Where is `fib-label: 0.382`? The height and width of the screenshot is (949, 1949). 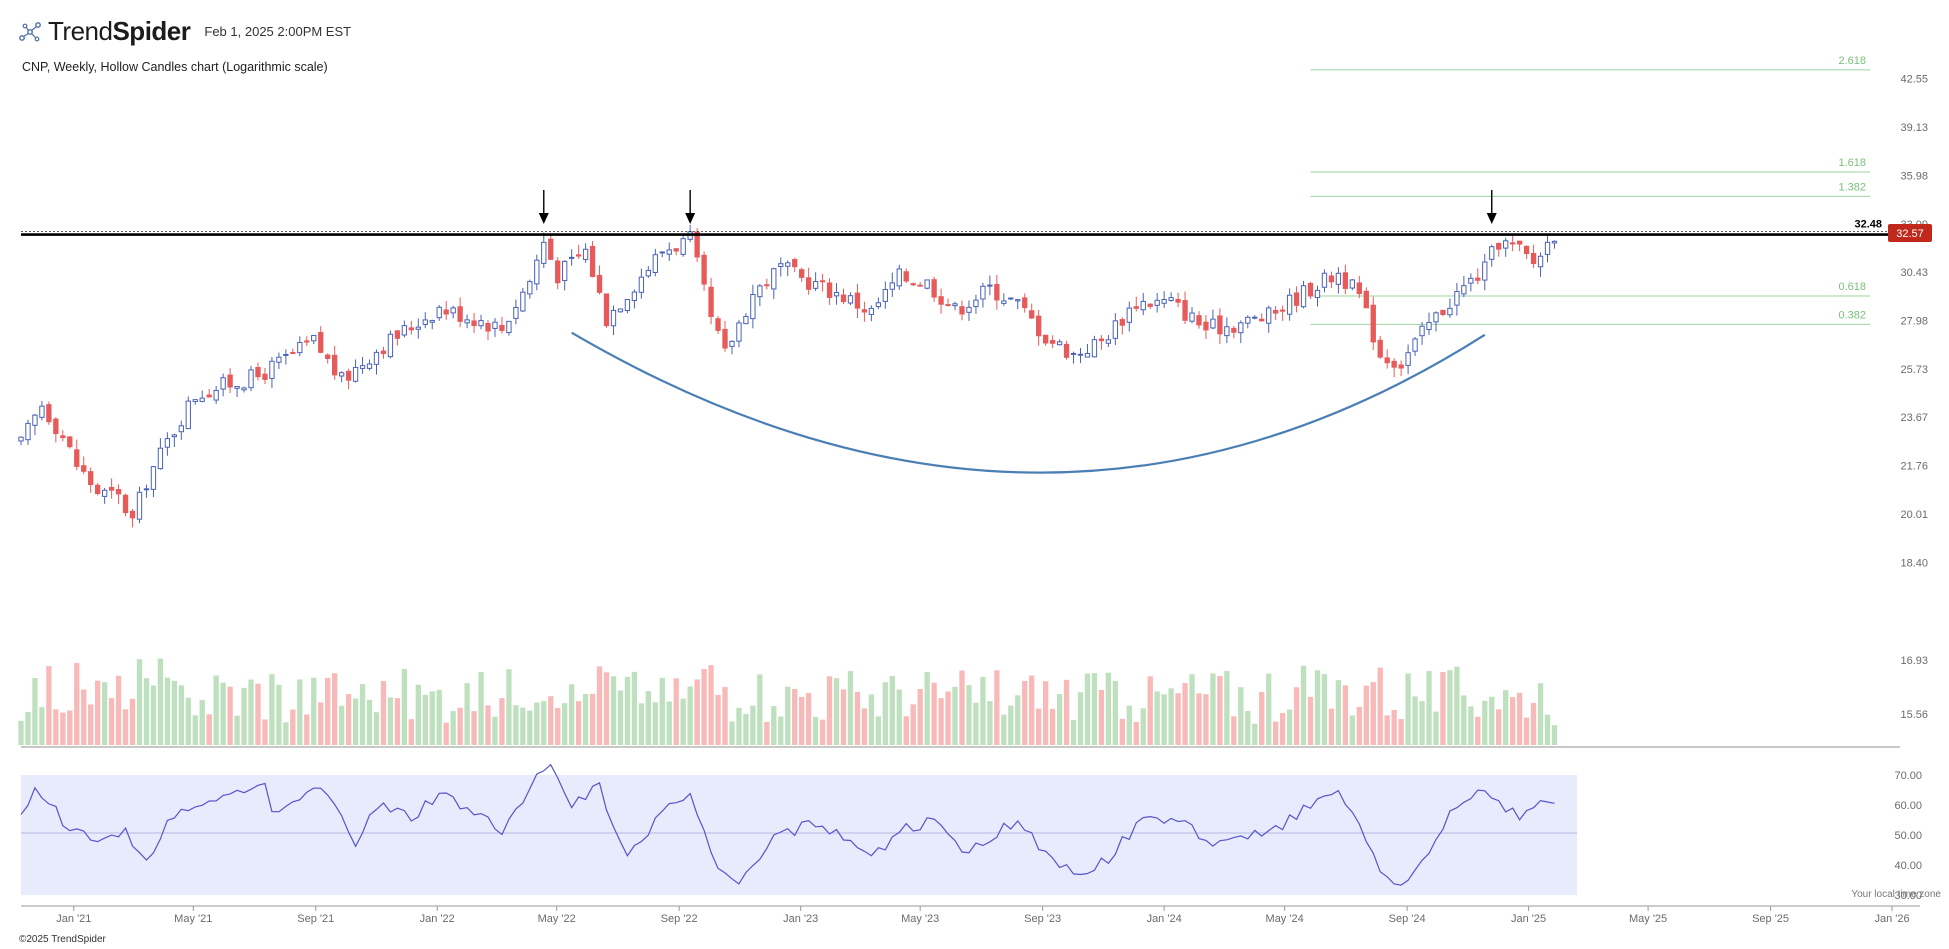
fib-label: 0.382 is located at coordinates (1852, 315).